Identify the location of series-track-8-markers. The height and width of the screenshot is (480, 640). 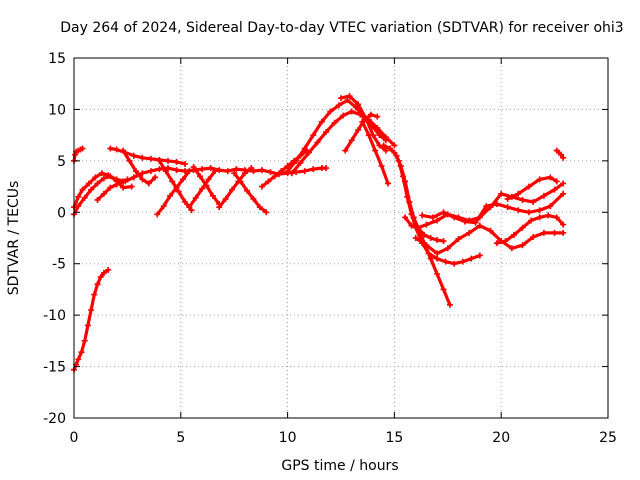
(175, 185).